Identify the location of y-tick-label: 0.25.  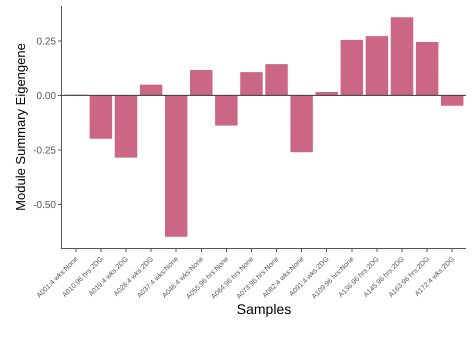
(46, 42).